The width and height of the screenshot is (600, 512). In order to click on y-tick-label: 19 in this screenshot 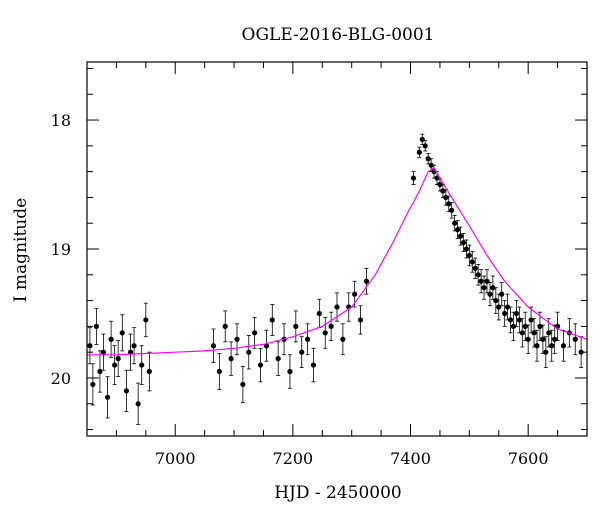, I will do `click(61, 249)`.